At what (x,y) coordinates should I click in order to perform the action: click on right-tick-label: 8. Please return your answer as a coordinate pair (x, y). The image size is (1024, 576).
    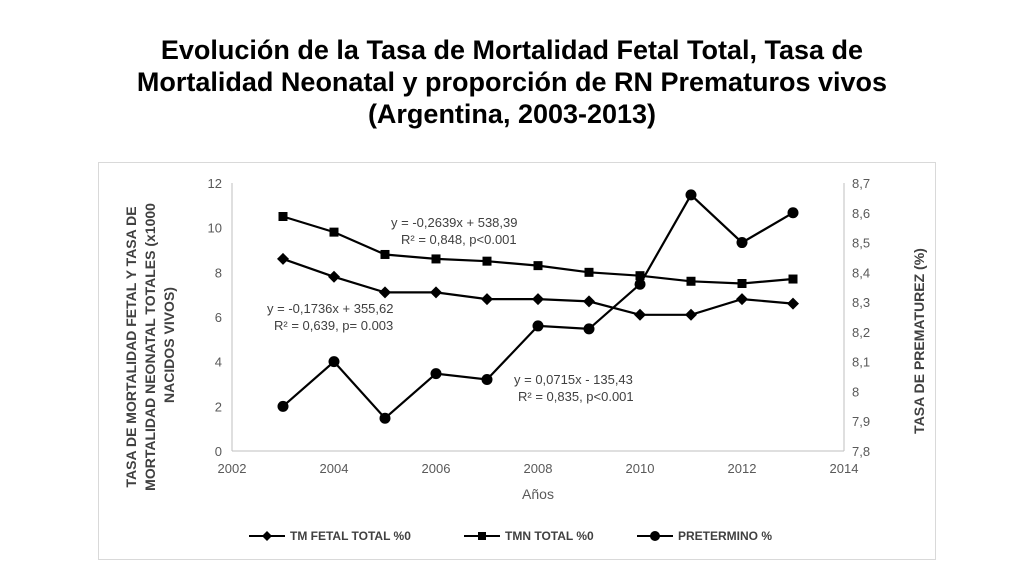
    Looking at the image, I should click on (855, 391).